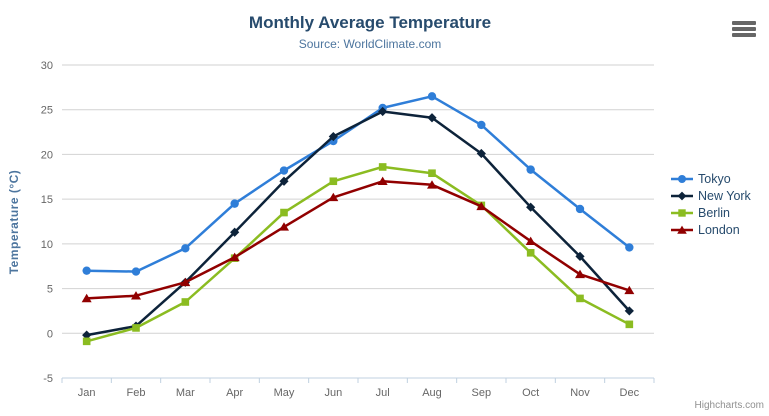 This screenshot has height=416, width=769. Describe the element at coordinates (432, 393) in the screenshot. I see `x-axis-category-label: Aug` at that location.